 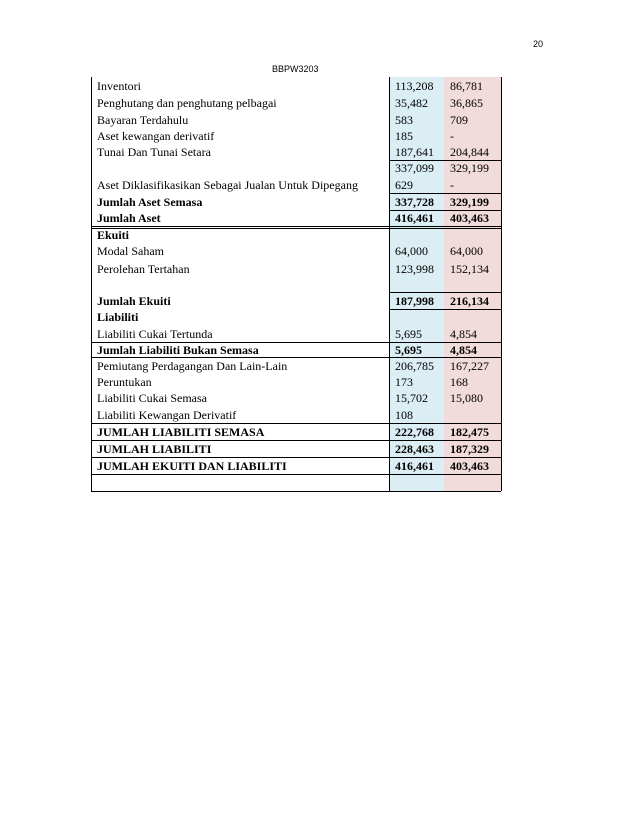 What do you see at coordinates (150, 202) in the screenshot?
I see `row-label: Jumlah Aset Semasa` at bounding box center [150, 202].